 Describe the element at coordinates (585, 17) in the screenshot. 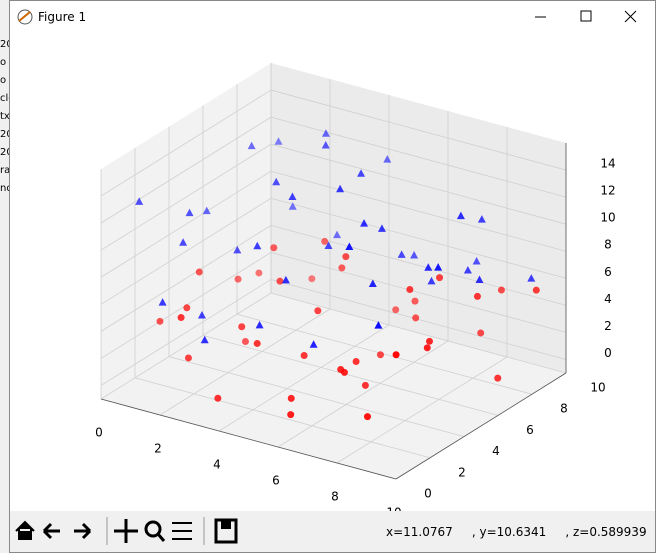

I see `window-controls` at that location.